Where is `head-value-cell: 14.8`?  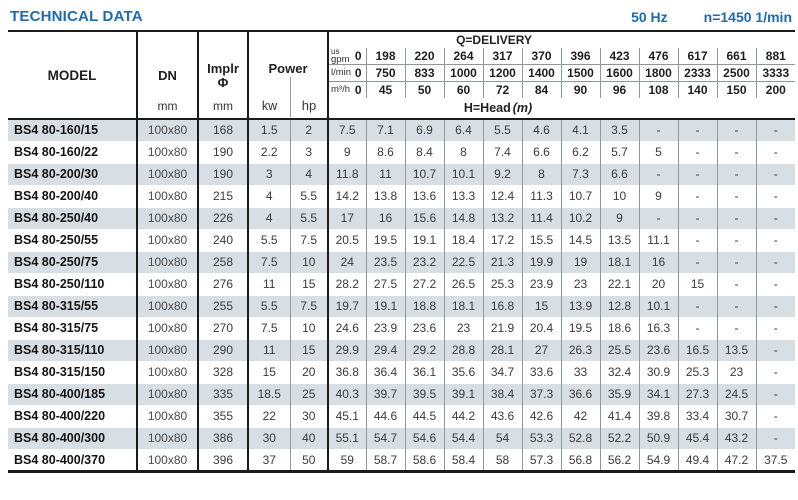
head-value-cell: 14.8 is located at coordinates (463, 217).